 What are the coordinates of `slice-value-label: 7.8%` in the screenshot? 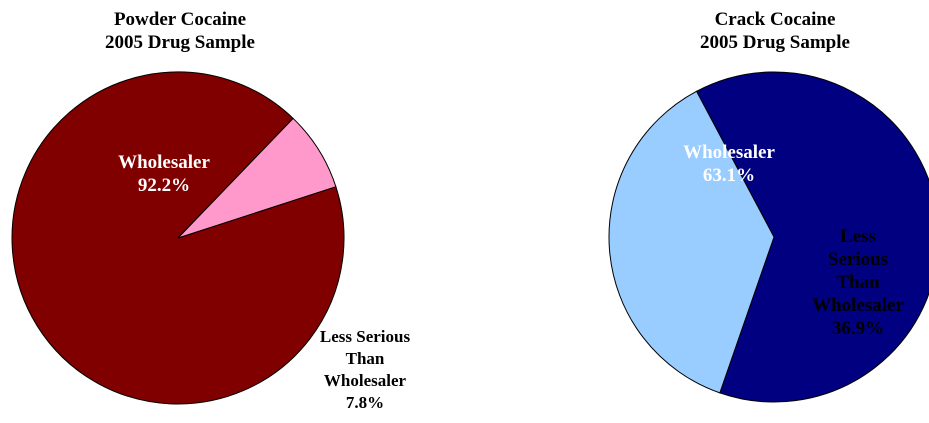 It's located at (365, 402).